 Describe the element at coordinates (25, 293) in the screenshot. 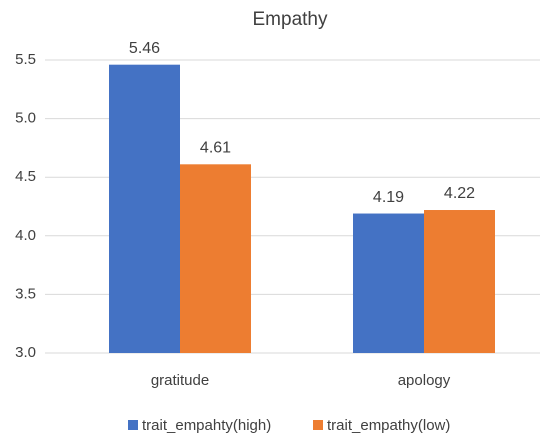

I see `y-tick-label: 3.5` at that location.